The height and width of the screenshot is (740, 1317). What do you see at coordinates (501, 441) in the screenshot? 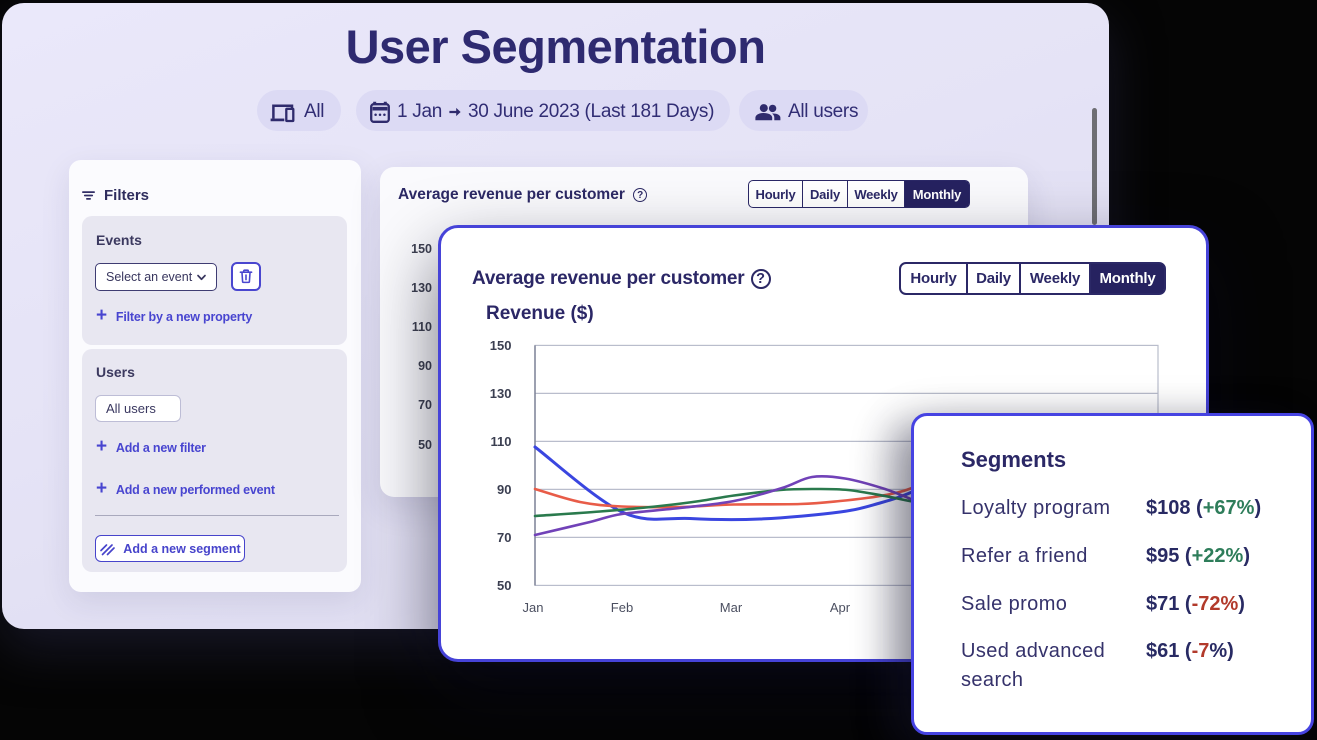
I see `svg-text: 110` at bounding box center [501, 441].